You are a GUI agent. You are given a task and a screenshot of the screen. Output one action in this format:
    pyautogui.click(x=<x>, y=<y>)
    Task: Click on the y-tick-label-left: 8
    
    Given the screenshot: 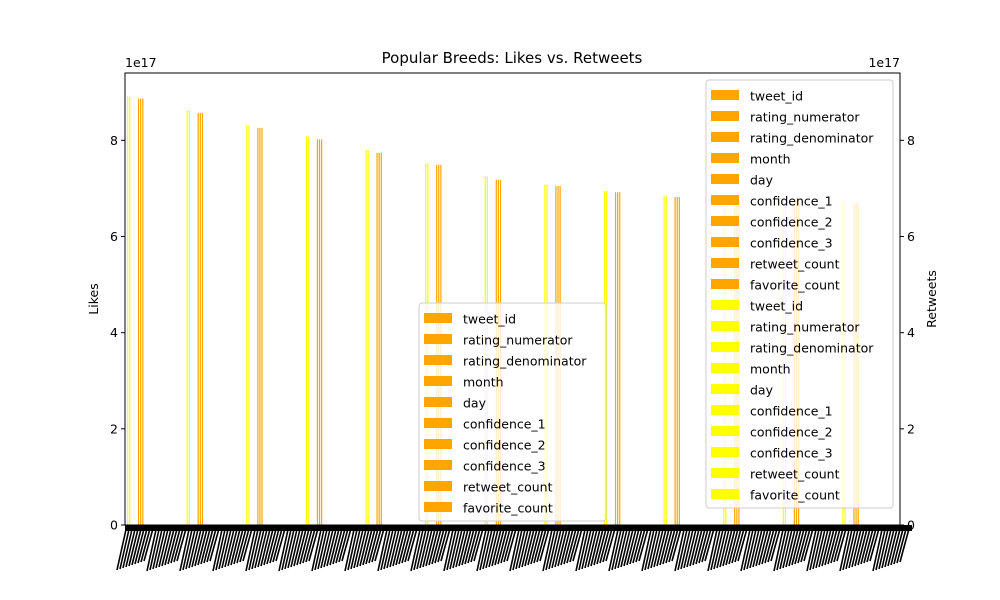 What is the action you would take?
    pyautogui.click(x=114, y=140)
    